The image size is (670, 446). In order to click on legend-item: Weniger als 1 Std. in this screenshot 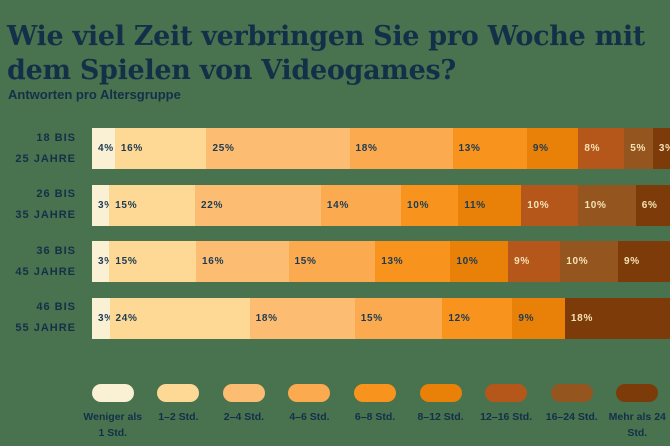, I will do `click(113, 412)`.